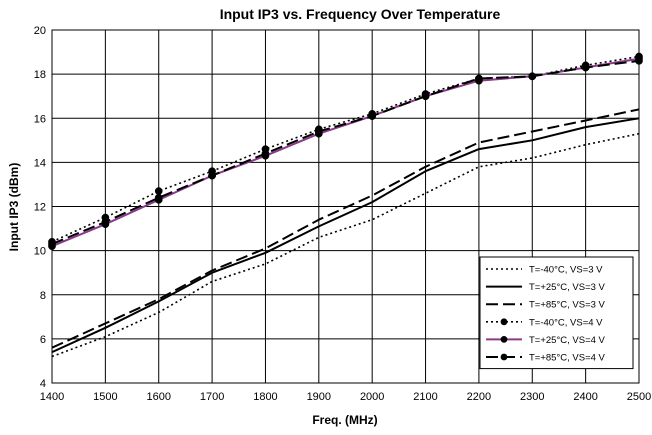  Describe the element at coordinates (319, 397) in the screenshot. I see `x-tick-label: 1900` at that location.